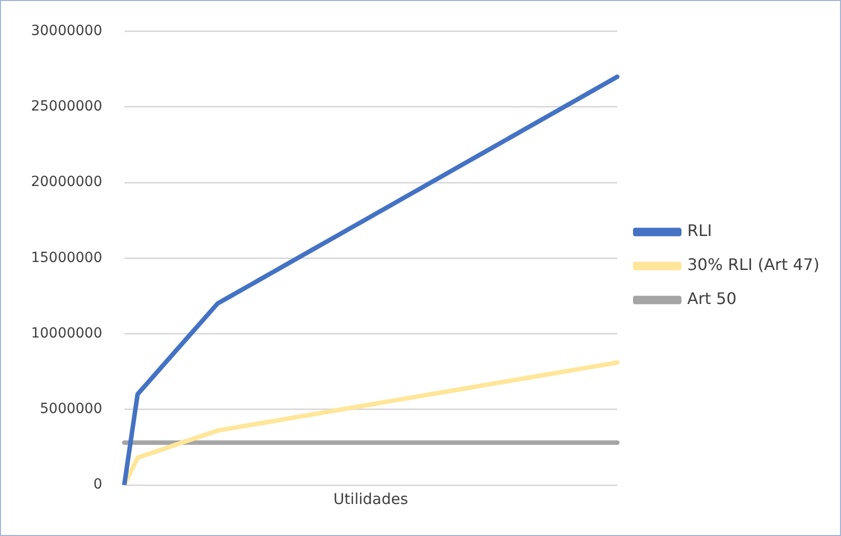 The height and width of the screenshot is (536, 841). Describe the element at coordinates (66, 182) in the screenshot. I see `y-tick-label: 20000000` at that location.